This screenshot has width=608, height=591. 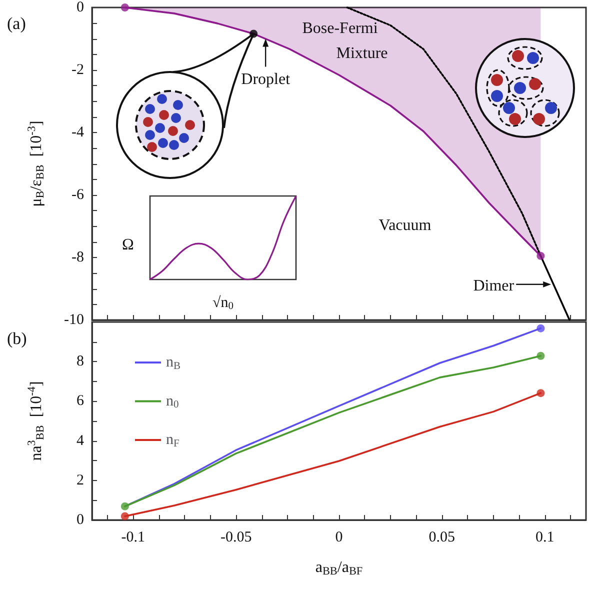 What do you see at coordinates (80, 362) in the screenshot?
I see `y-tick-label: 8` at bounding box center [80, 362].